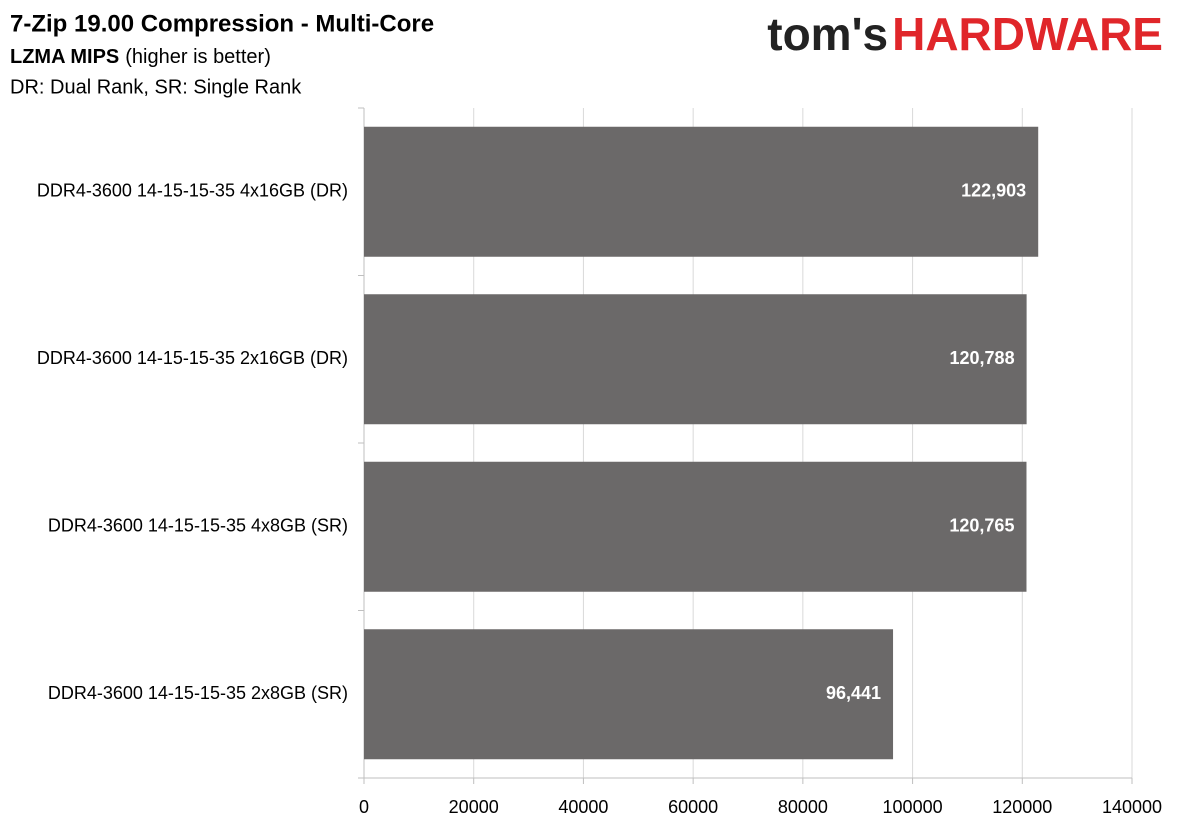 This screenshot has width=1179, height=833. What do you see at coordinates (583, 807) in the screenshot?
I see `x-tick-label: 40000` at bounding box center [583, 807].